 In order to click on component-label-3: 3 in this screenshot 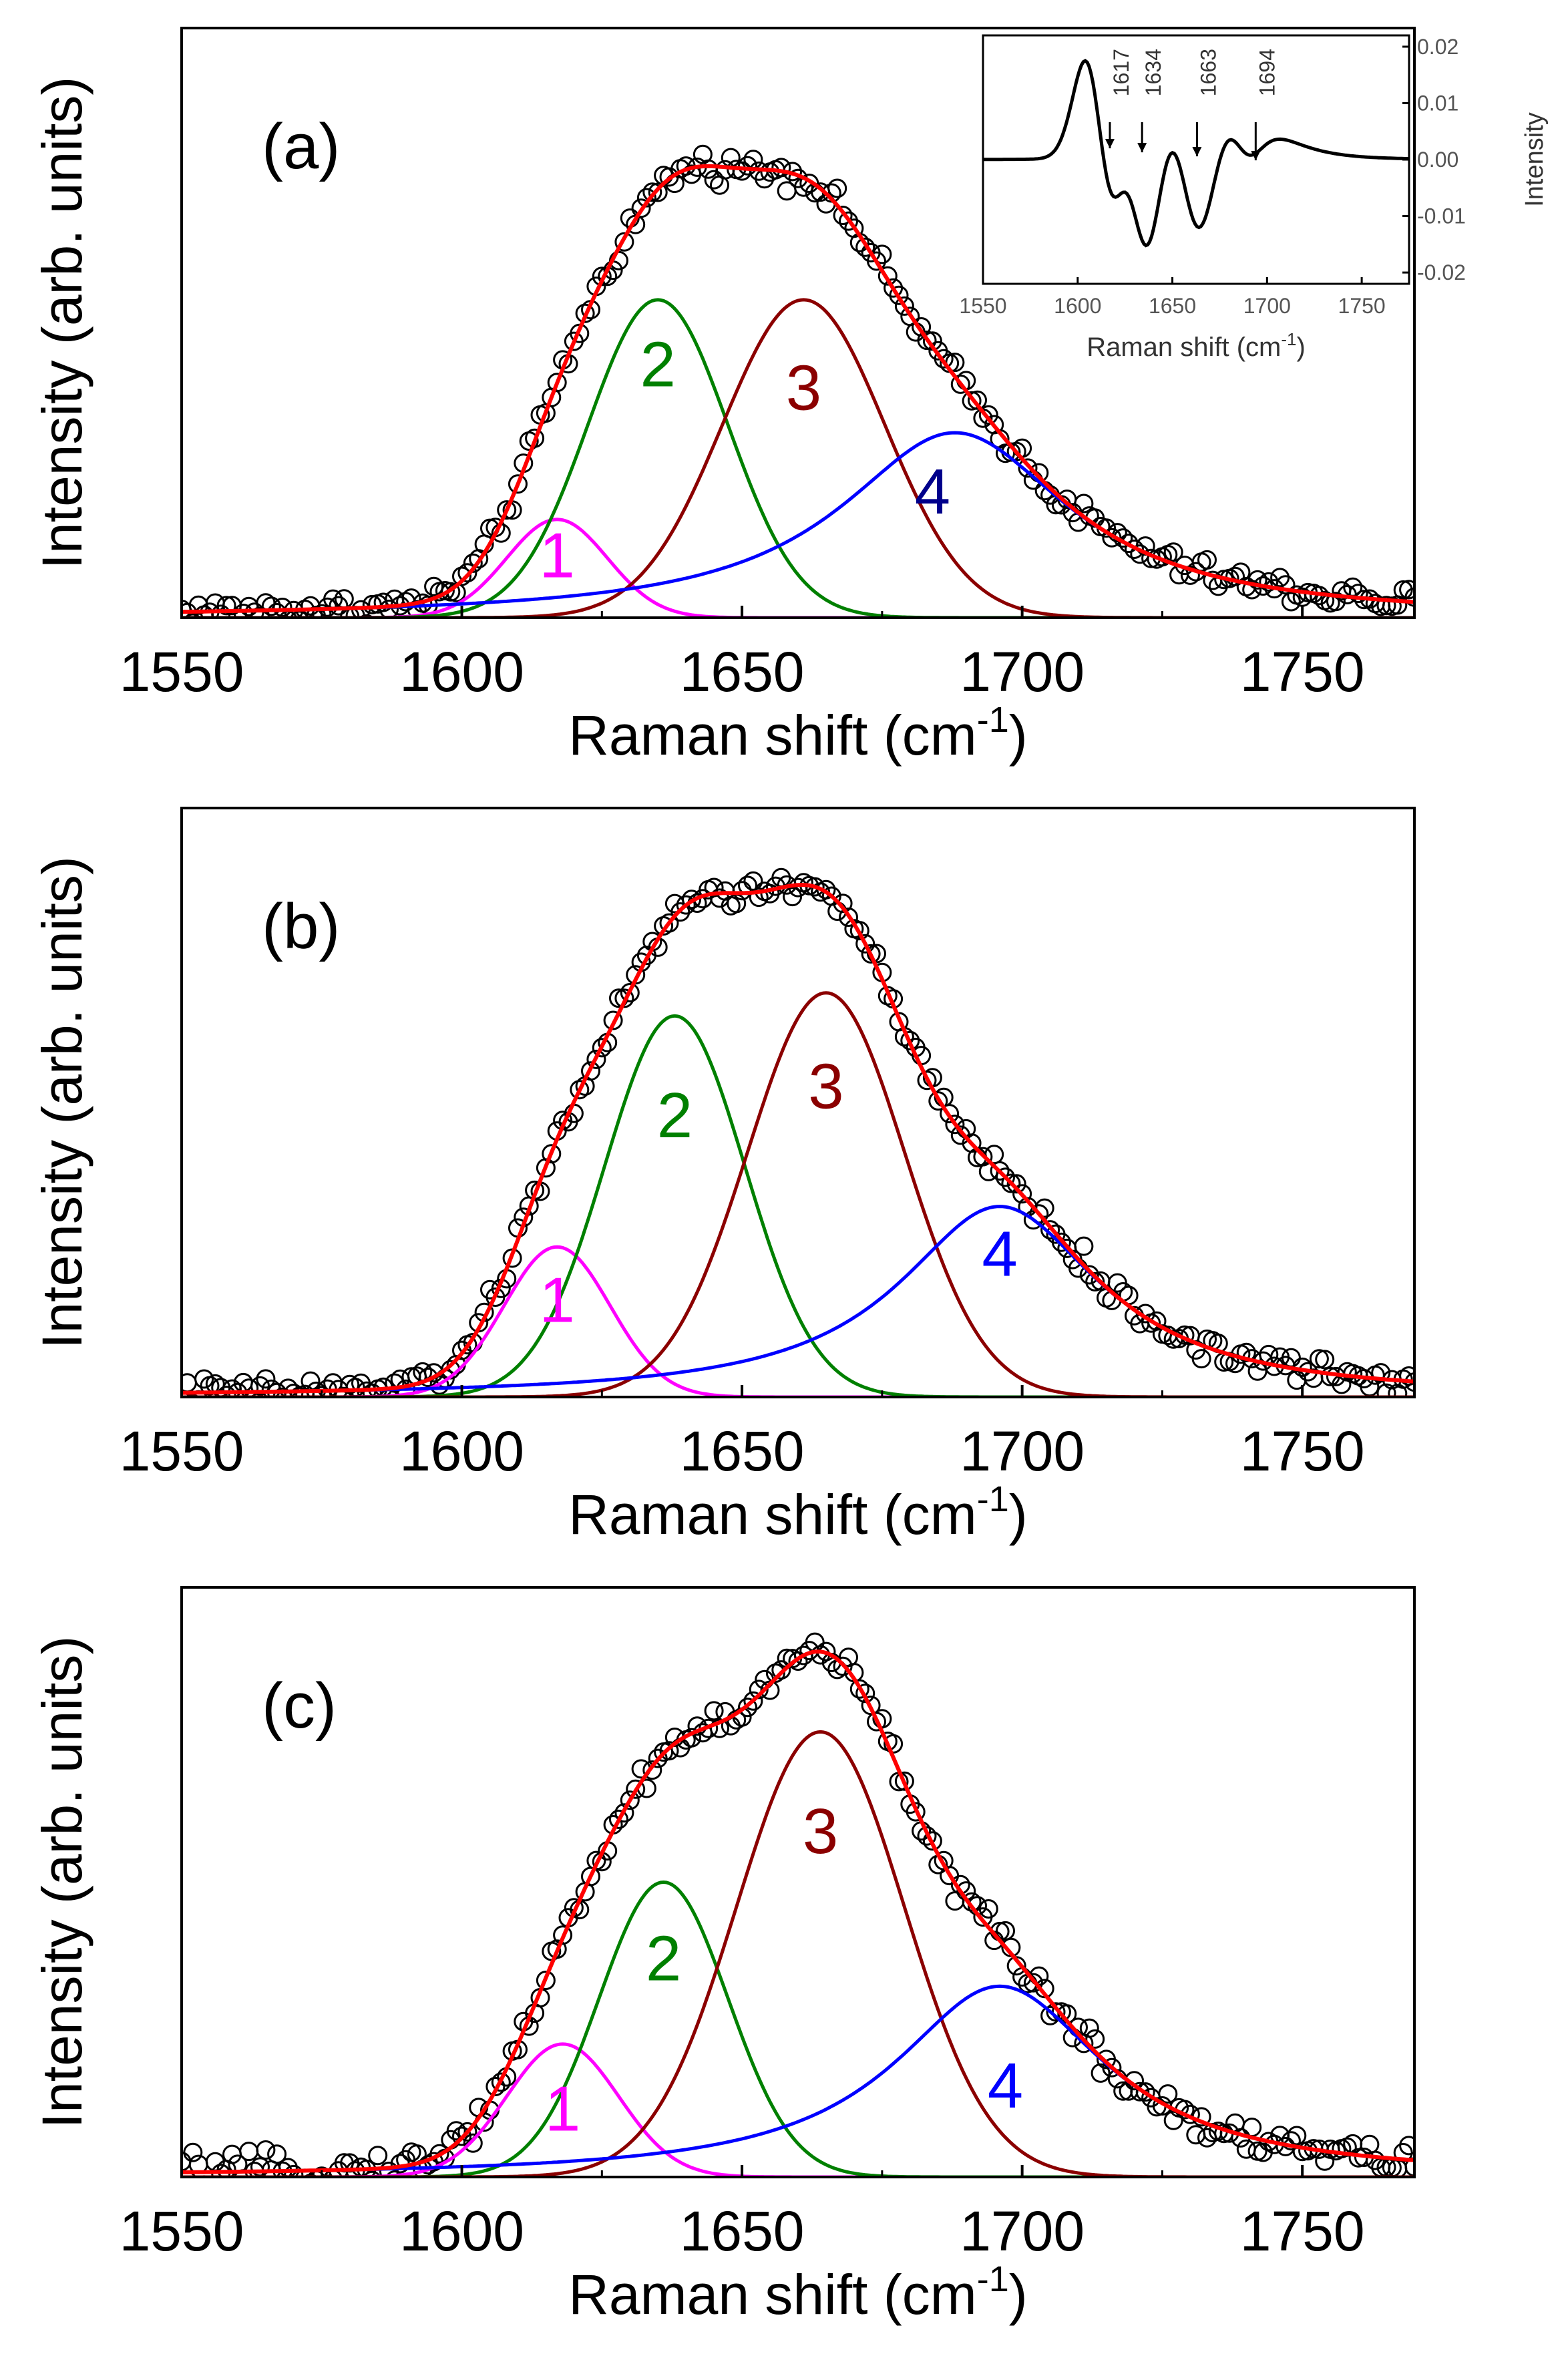, I will do `click(803, 387)`.